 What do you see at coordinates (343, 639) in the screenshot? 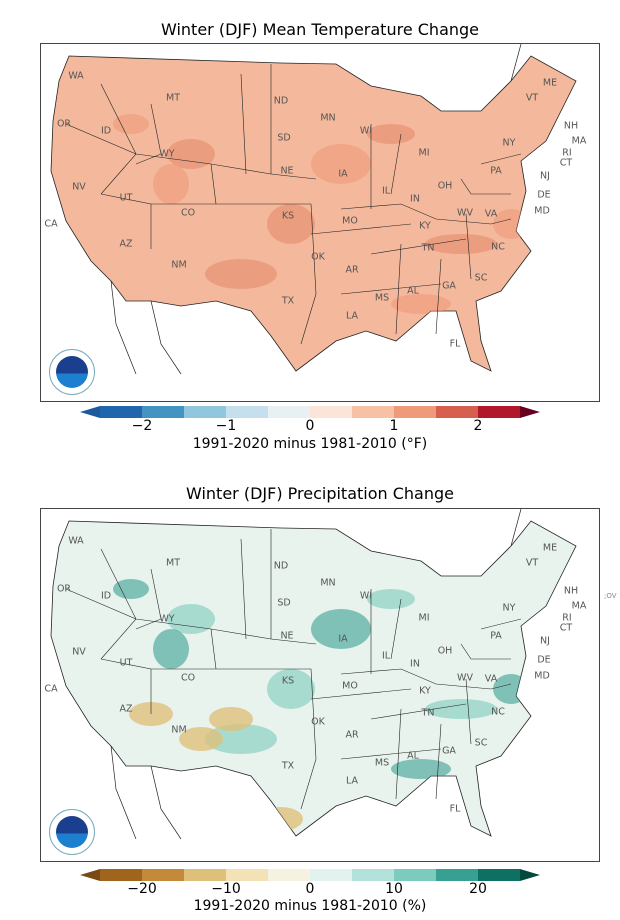
I see `state-label-ia: IA` at bounding box center [343, 639].